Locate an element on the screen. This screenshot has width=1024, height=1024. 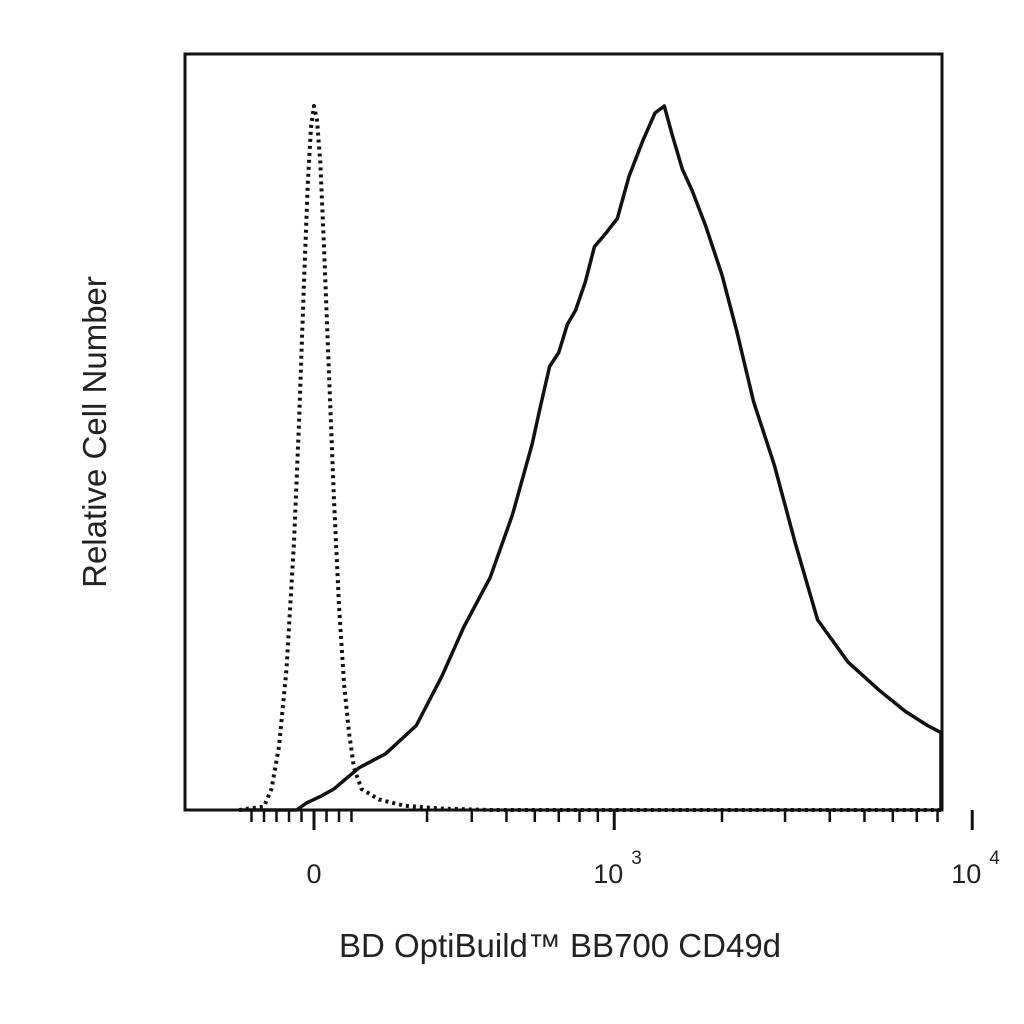
x-axis-title: BD OptiBuild™ BB700 CD49d is located at coordinates (560, 945).